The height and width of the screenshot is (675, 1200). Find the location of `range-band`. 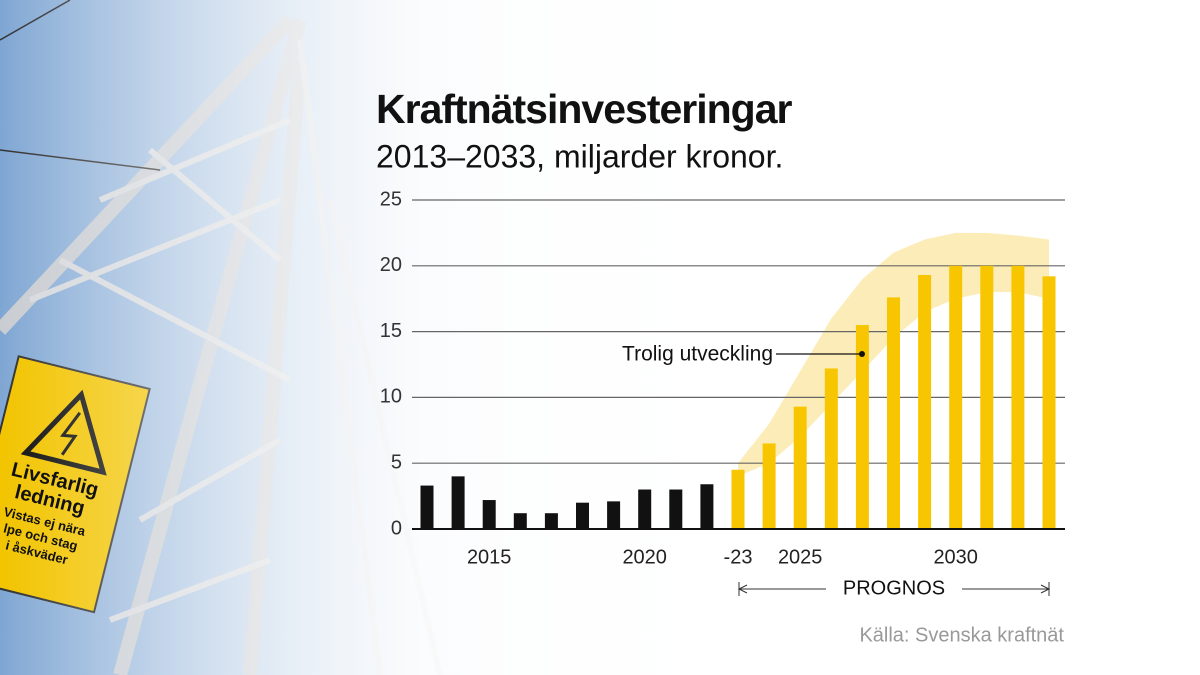

range-band is located at coordinates (893, 354).